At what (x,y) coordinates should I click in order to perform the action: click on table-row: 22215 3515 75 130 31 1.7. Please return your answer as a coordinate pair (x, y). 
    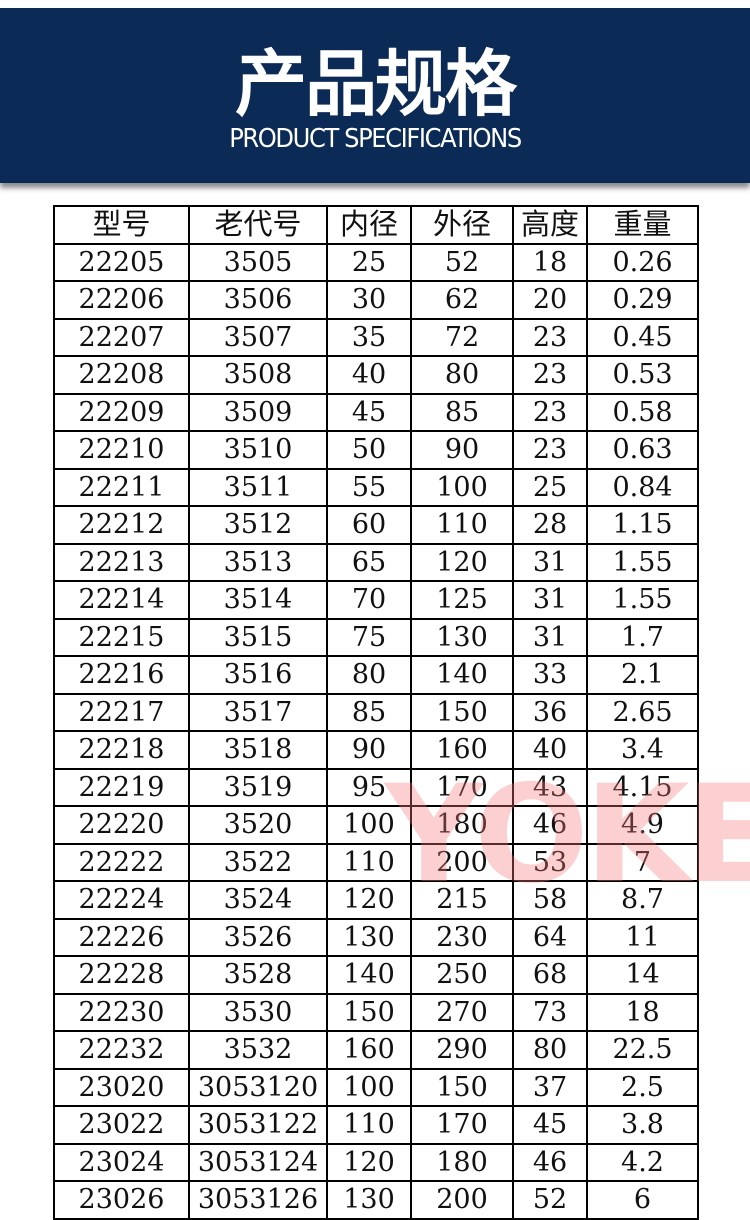
    Looking at the image, I should click on (376, 637).